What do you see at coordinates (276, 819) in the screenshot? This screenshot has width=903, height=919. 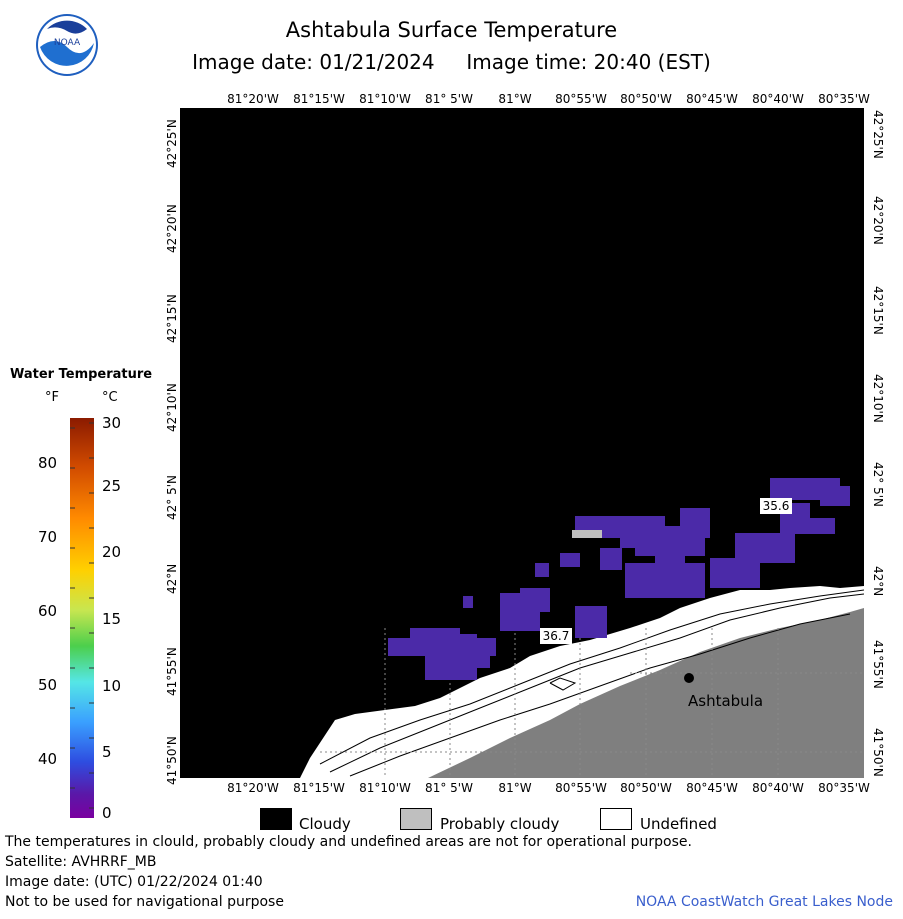 I see `cloudy-swatch` at bounding box center [276, 819].